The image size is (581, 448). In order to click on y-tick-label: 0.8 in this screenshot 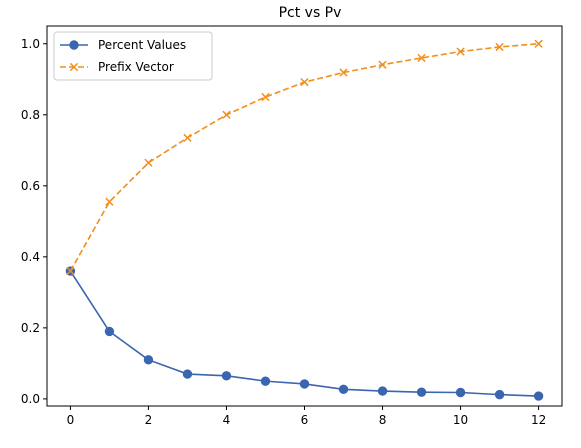, I will do `click(30, 115)`.